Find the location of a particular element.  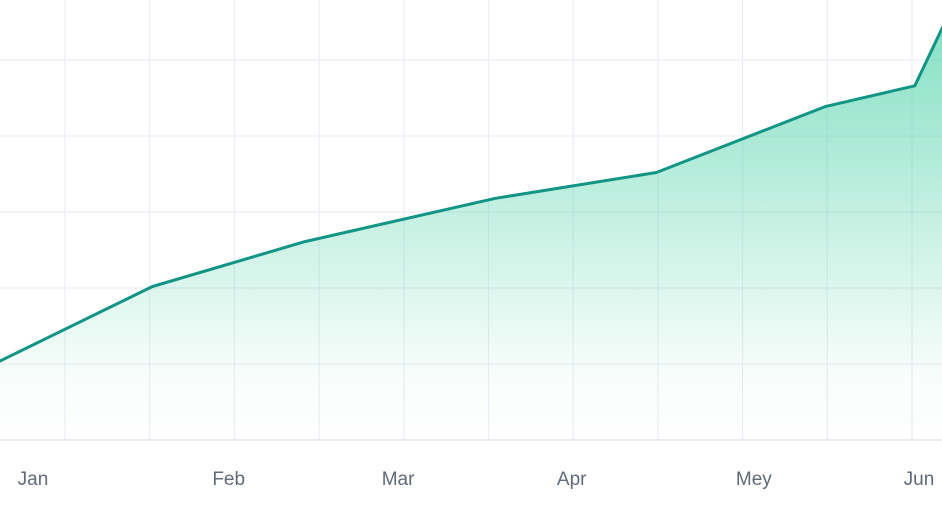

x-tick-label: Mey is located at coordinates (754, 479).